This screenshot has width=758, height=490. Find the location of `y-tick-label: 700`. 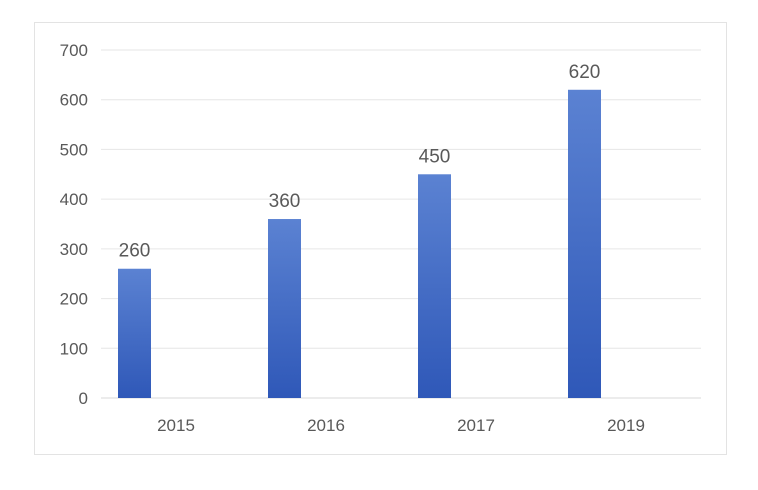

y-tick-label: 700 is located at coordinates (74, 50).